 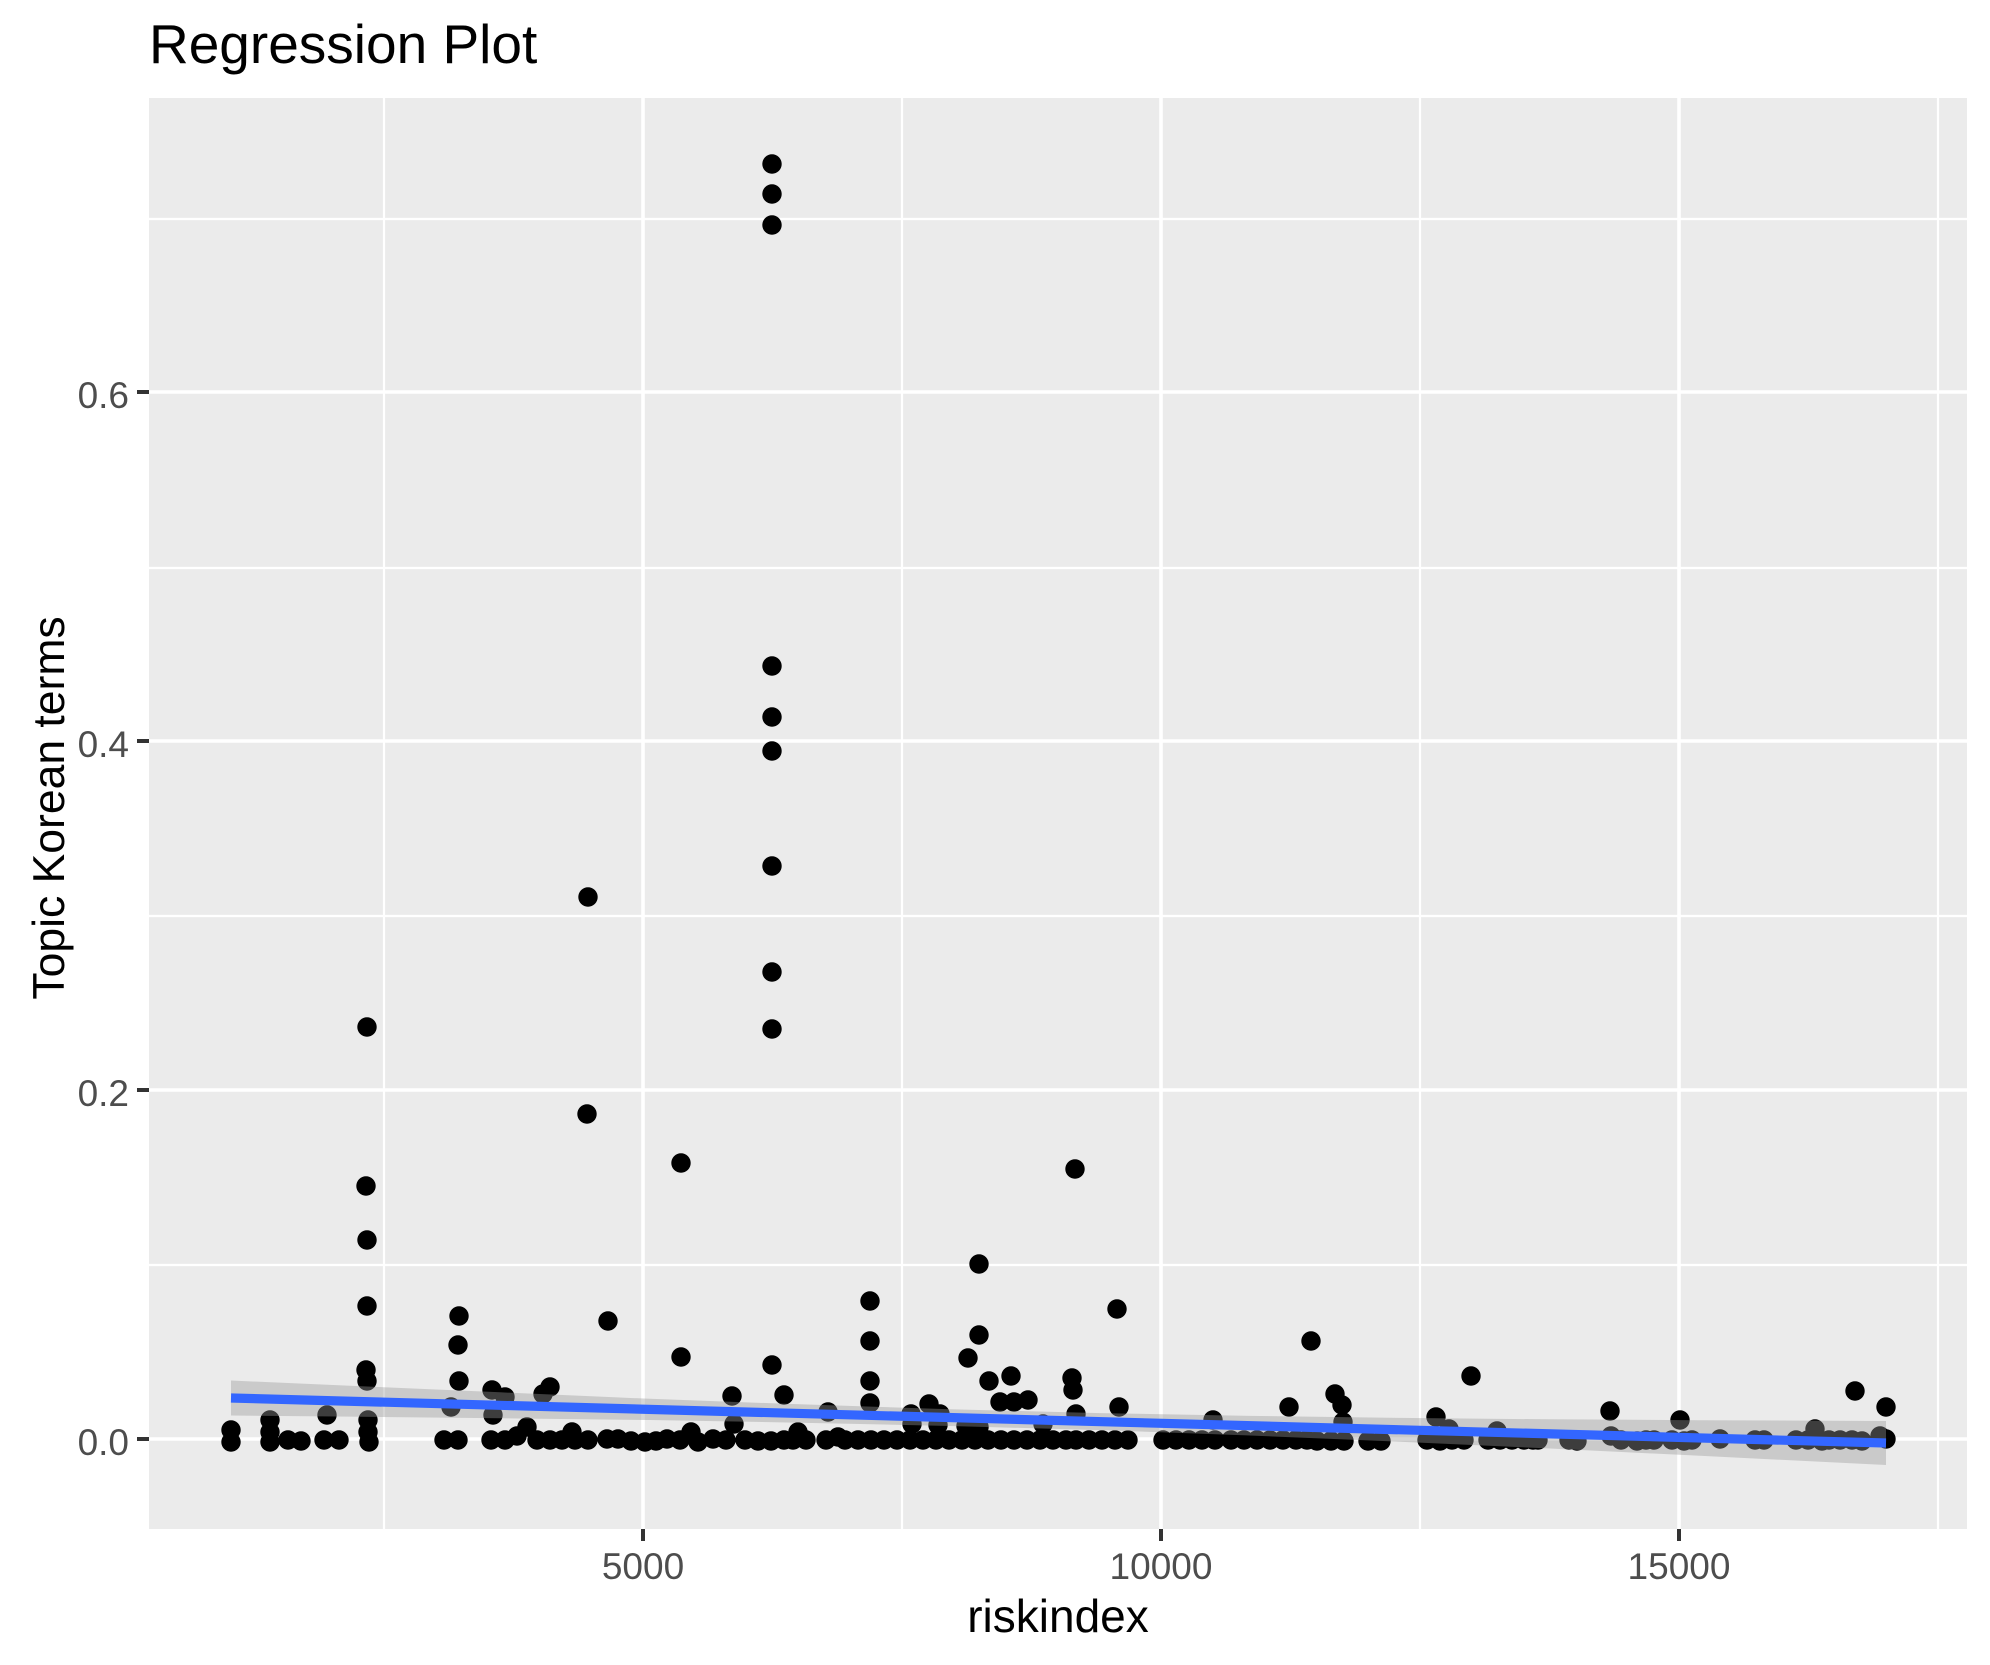 What do you see at coordinates (103, 744) in the screenshot?
I see `svg-text: 0.4` at bounding box center [103, 744].